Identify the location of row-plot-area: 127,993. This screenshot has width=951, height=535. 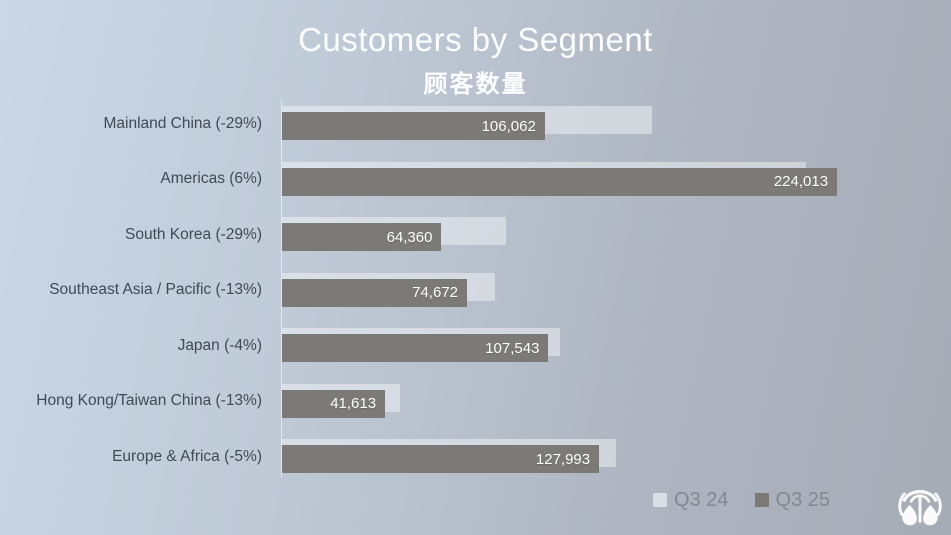
(616, 457).